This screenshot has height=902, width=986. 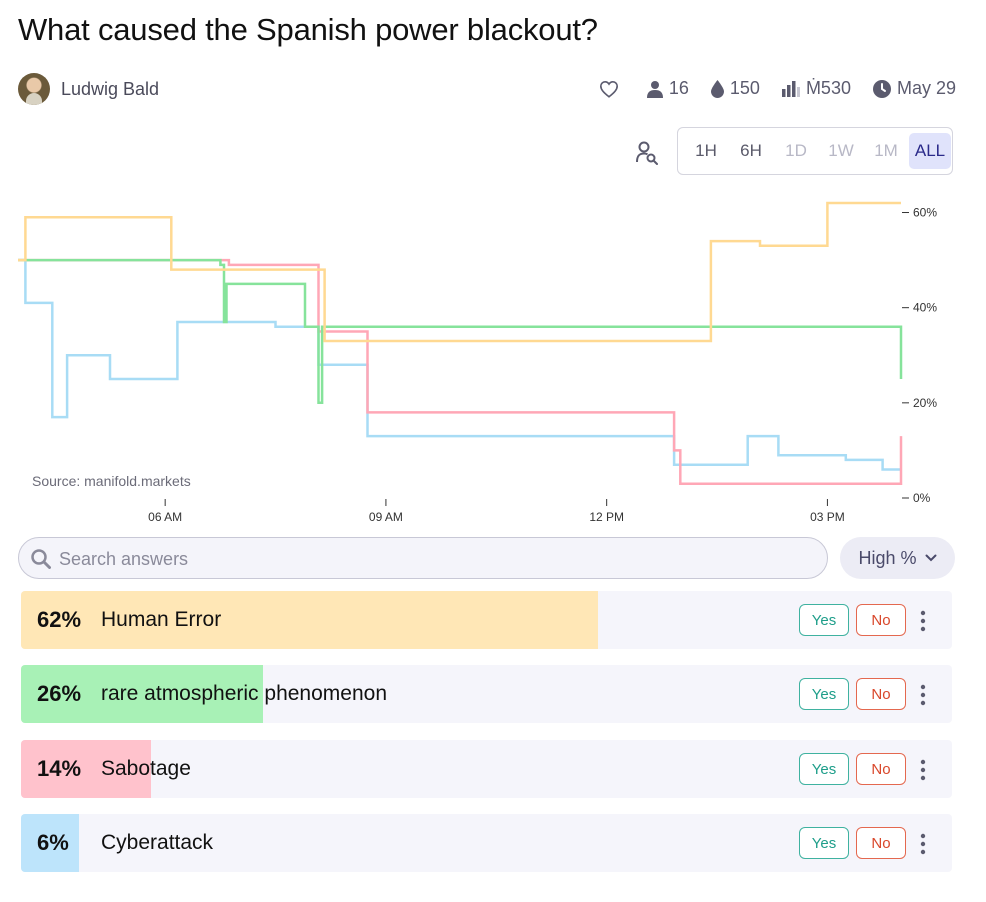 What do you see at coordinates (606, 517) in the screenshot?
I see `x-tick-label: 12 PM` at bounding box center [606, 517].